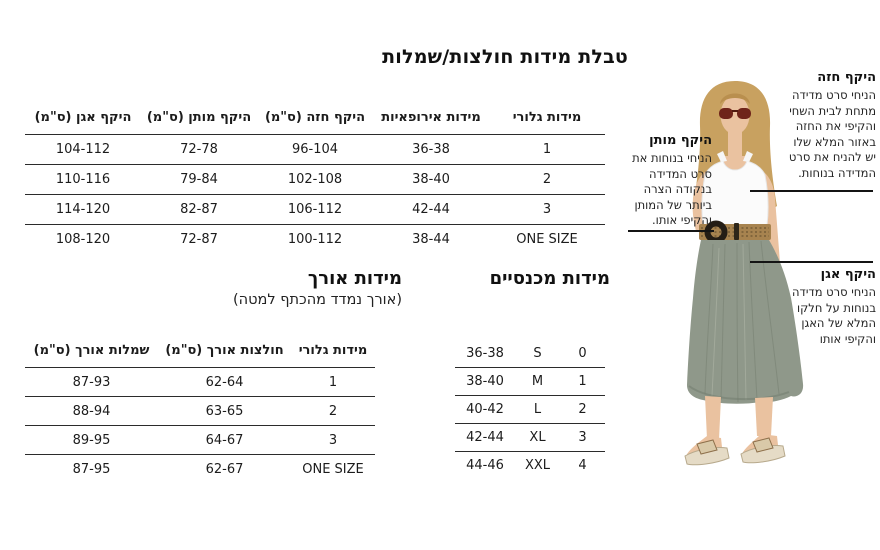 The width and height of the screenshot is (880, 550). I want to click on table-cell: 102-108, so click(315, 179).